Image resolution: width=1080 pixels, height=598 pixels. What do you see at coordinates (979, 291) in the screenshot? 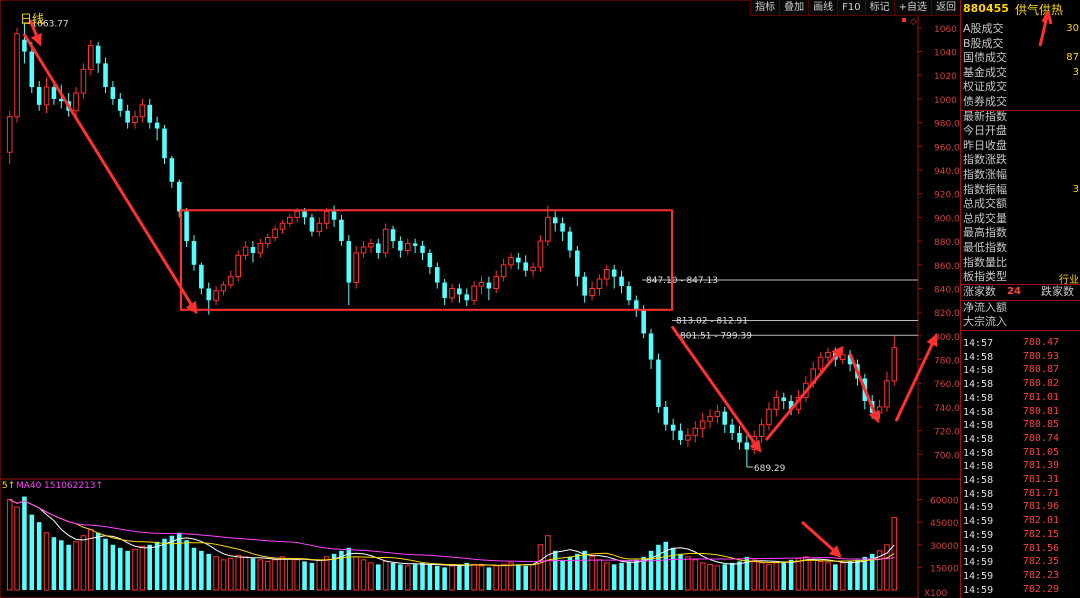
I see `rise-count-label: 涨家数` at bounding box center [979, 291].